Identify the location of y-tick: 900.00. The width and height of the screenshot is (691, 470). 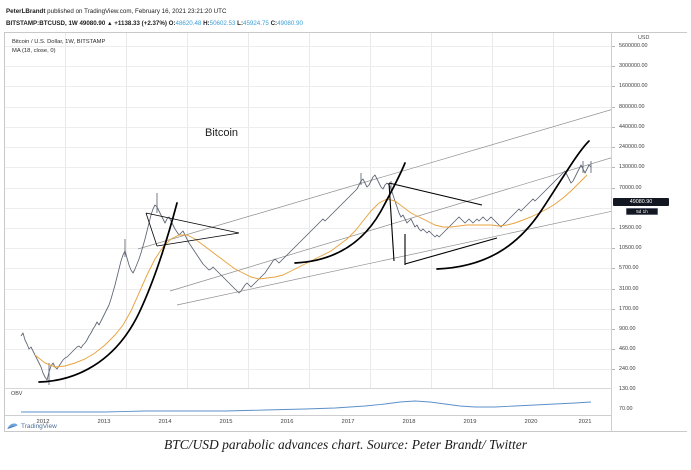
(627, 329).